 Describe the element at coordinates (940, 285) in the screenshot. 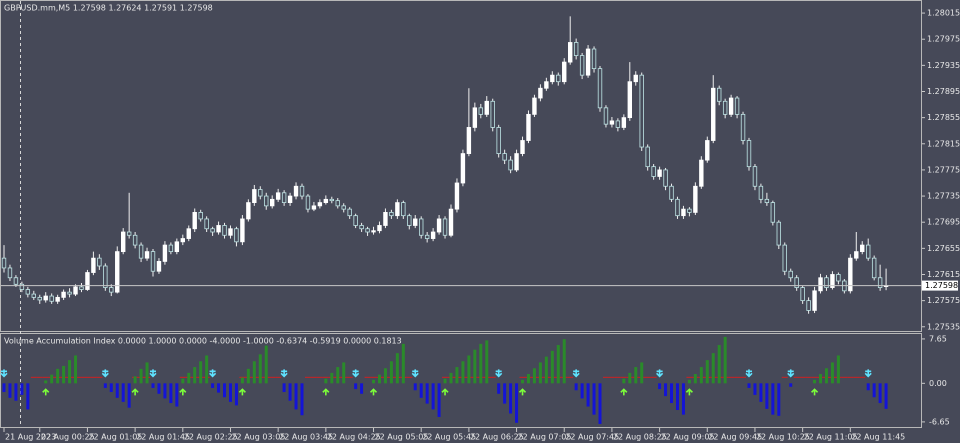

I see `current-price-box` at that location.